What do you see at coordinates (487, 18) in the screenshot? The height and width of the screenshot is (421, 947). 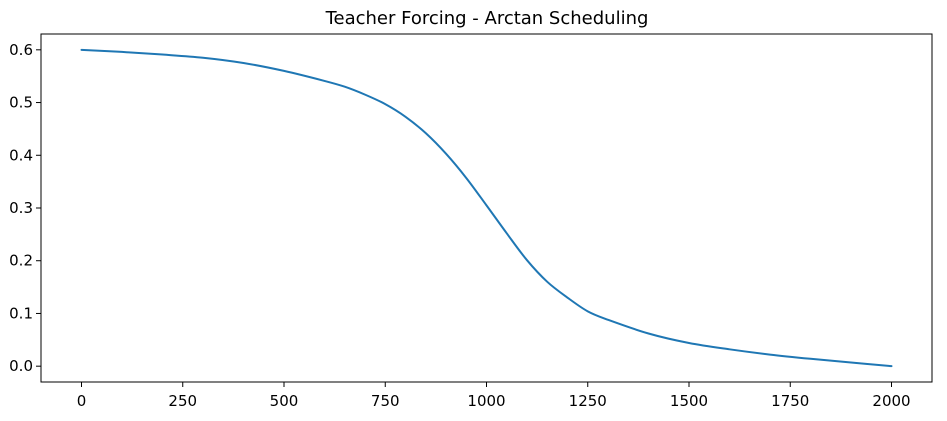 I see `chart-title: Teacher Forcing - Arctan Scheduling` at bounding box center [487, 18].